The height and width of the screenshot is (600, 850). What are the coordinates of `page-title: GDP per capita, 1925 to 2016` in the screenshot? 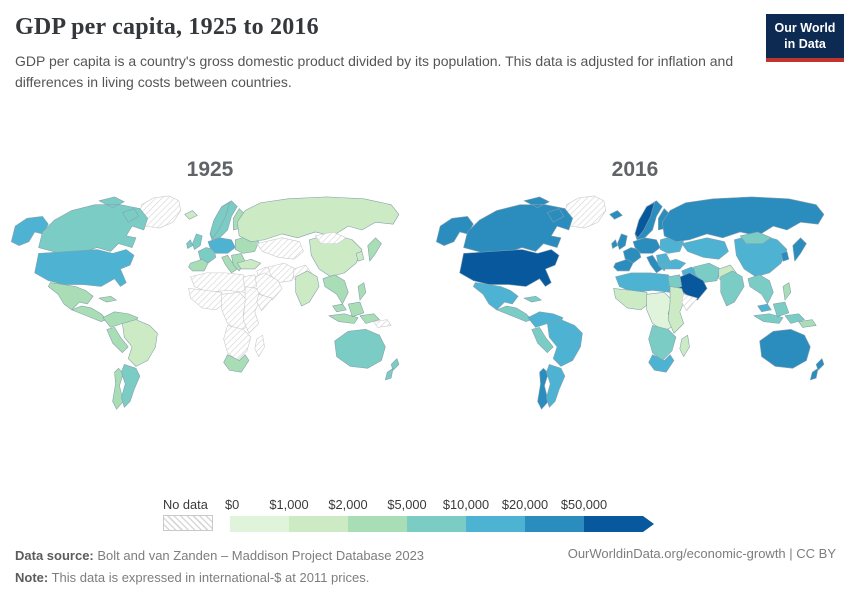 It's located at (167, 27).